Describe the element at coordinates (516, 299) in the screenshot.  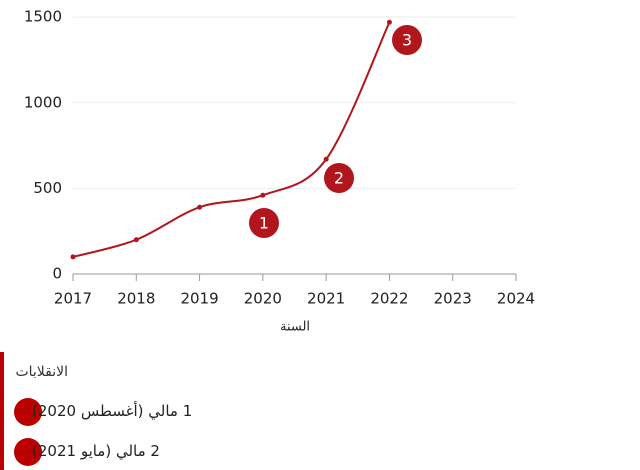
I see `x-tick-label: 2024` at that location.